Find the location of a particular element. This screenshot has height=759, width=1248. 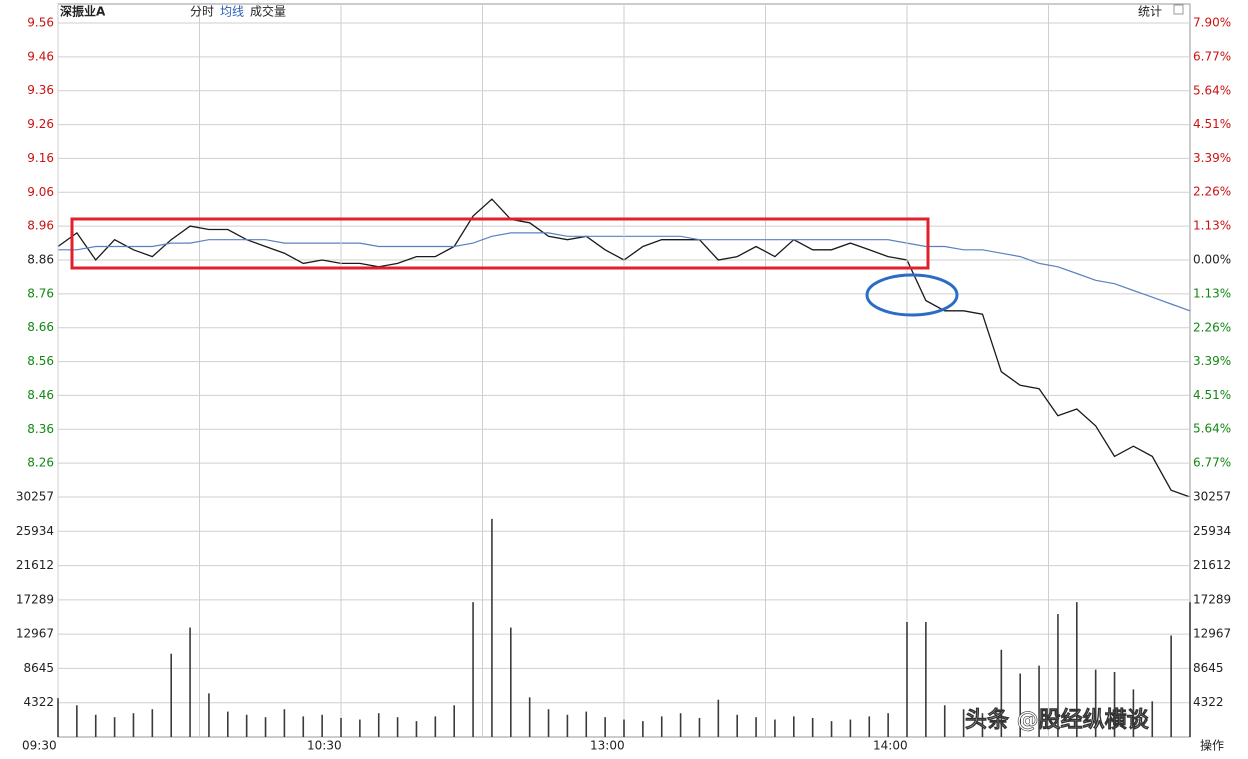

x-tick-label: 09:30 is located at coordinates (39, 746).